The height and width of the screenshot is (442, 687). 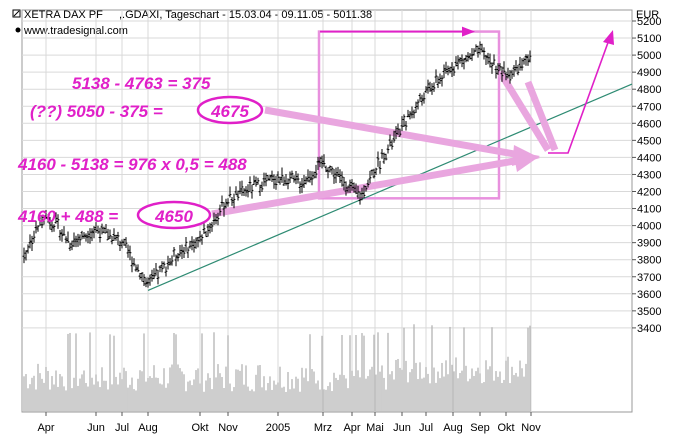 I want to click on annotation-line-2: (??) 5050 - 375 =, so click(x=96, y=111).